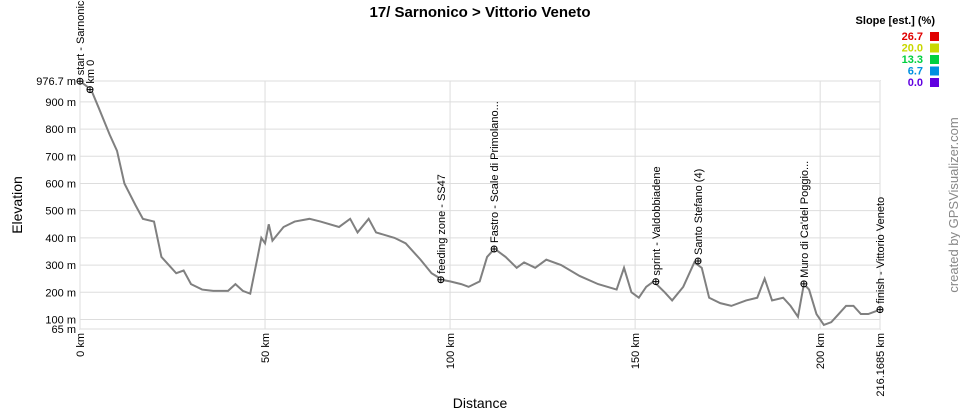 The image size is (960, 415). I want to click on x-tick-label: 150 km, so click(636, 351).